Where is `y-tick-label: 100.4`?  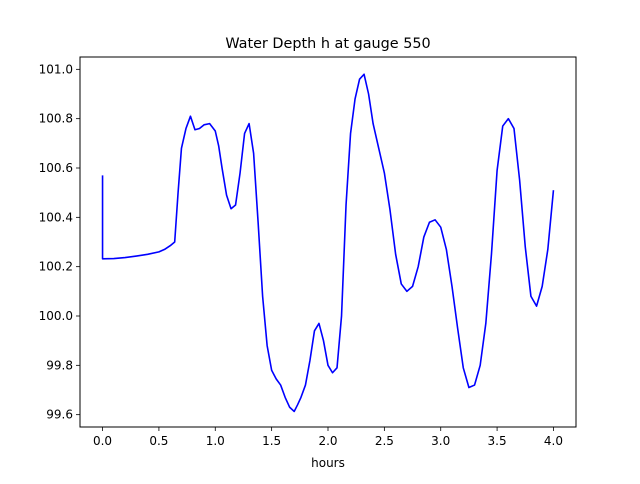 y-tick-label: 100.4 is located at coordinates (56, 217).